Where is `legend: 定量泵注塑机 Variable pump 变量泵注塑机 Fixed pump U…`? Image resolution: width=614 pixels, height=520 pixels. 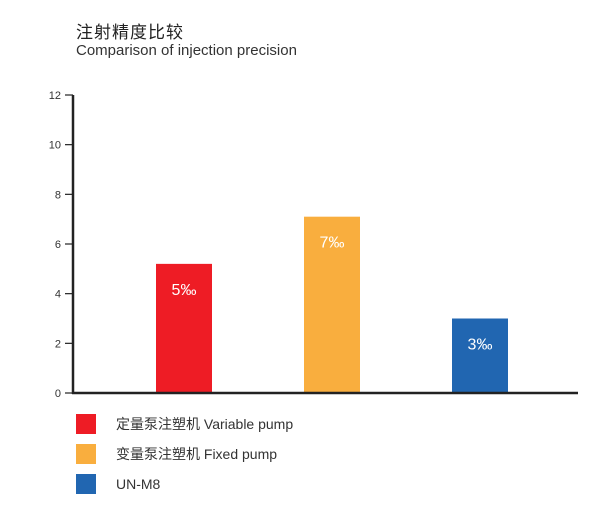
legend: 定量泵注塑机 Variable pump 变量泵注塑机 Fixed pump U… is located at coordinates (184, 459).